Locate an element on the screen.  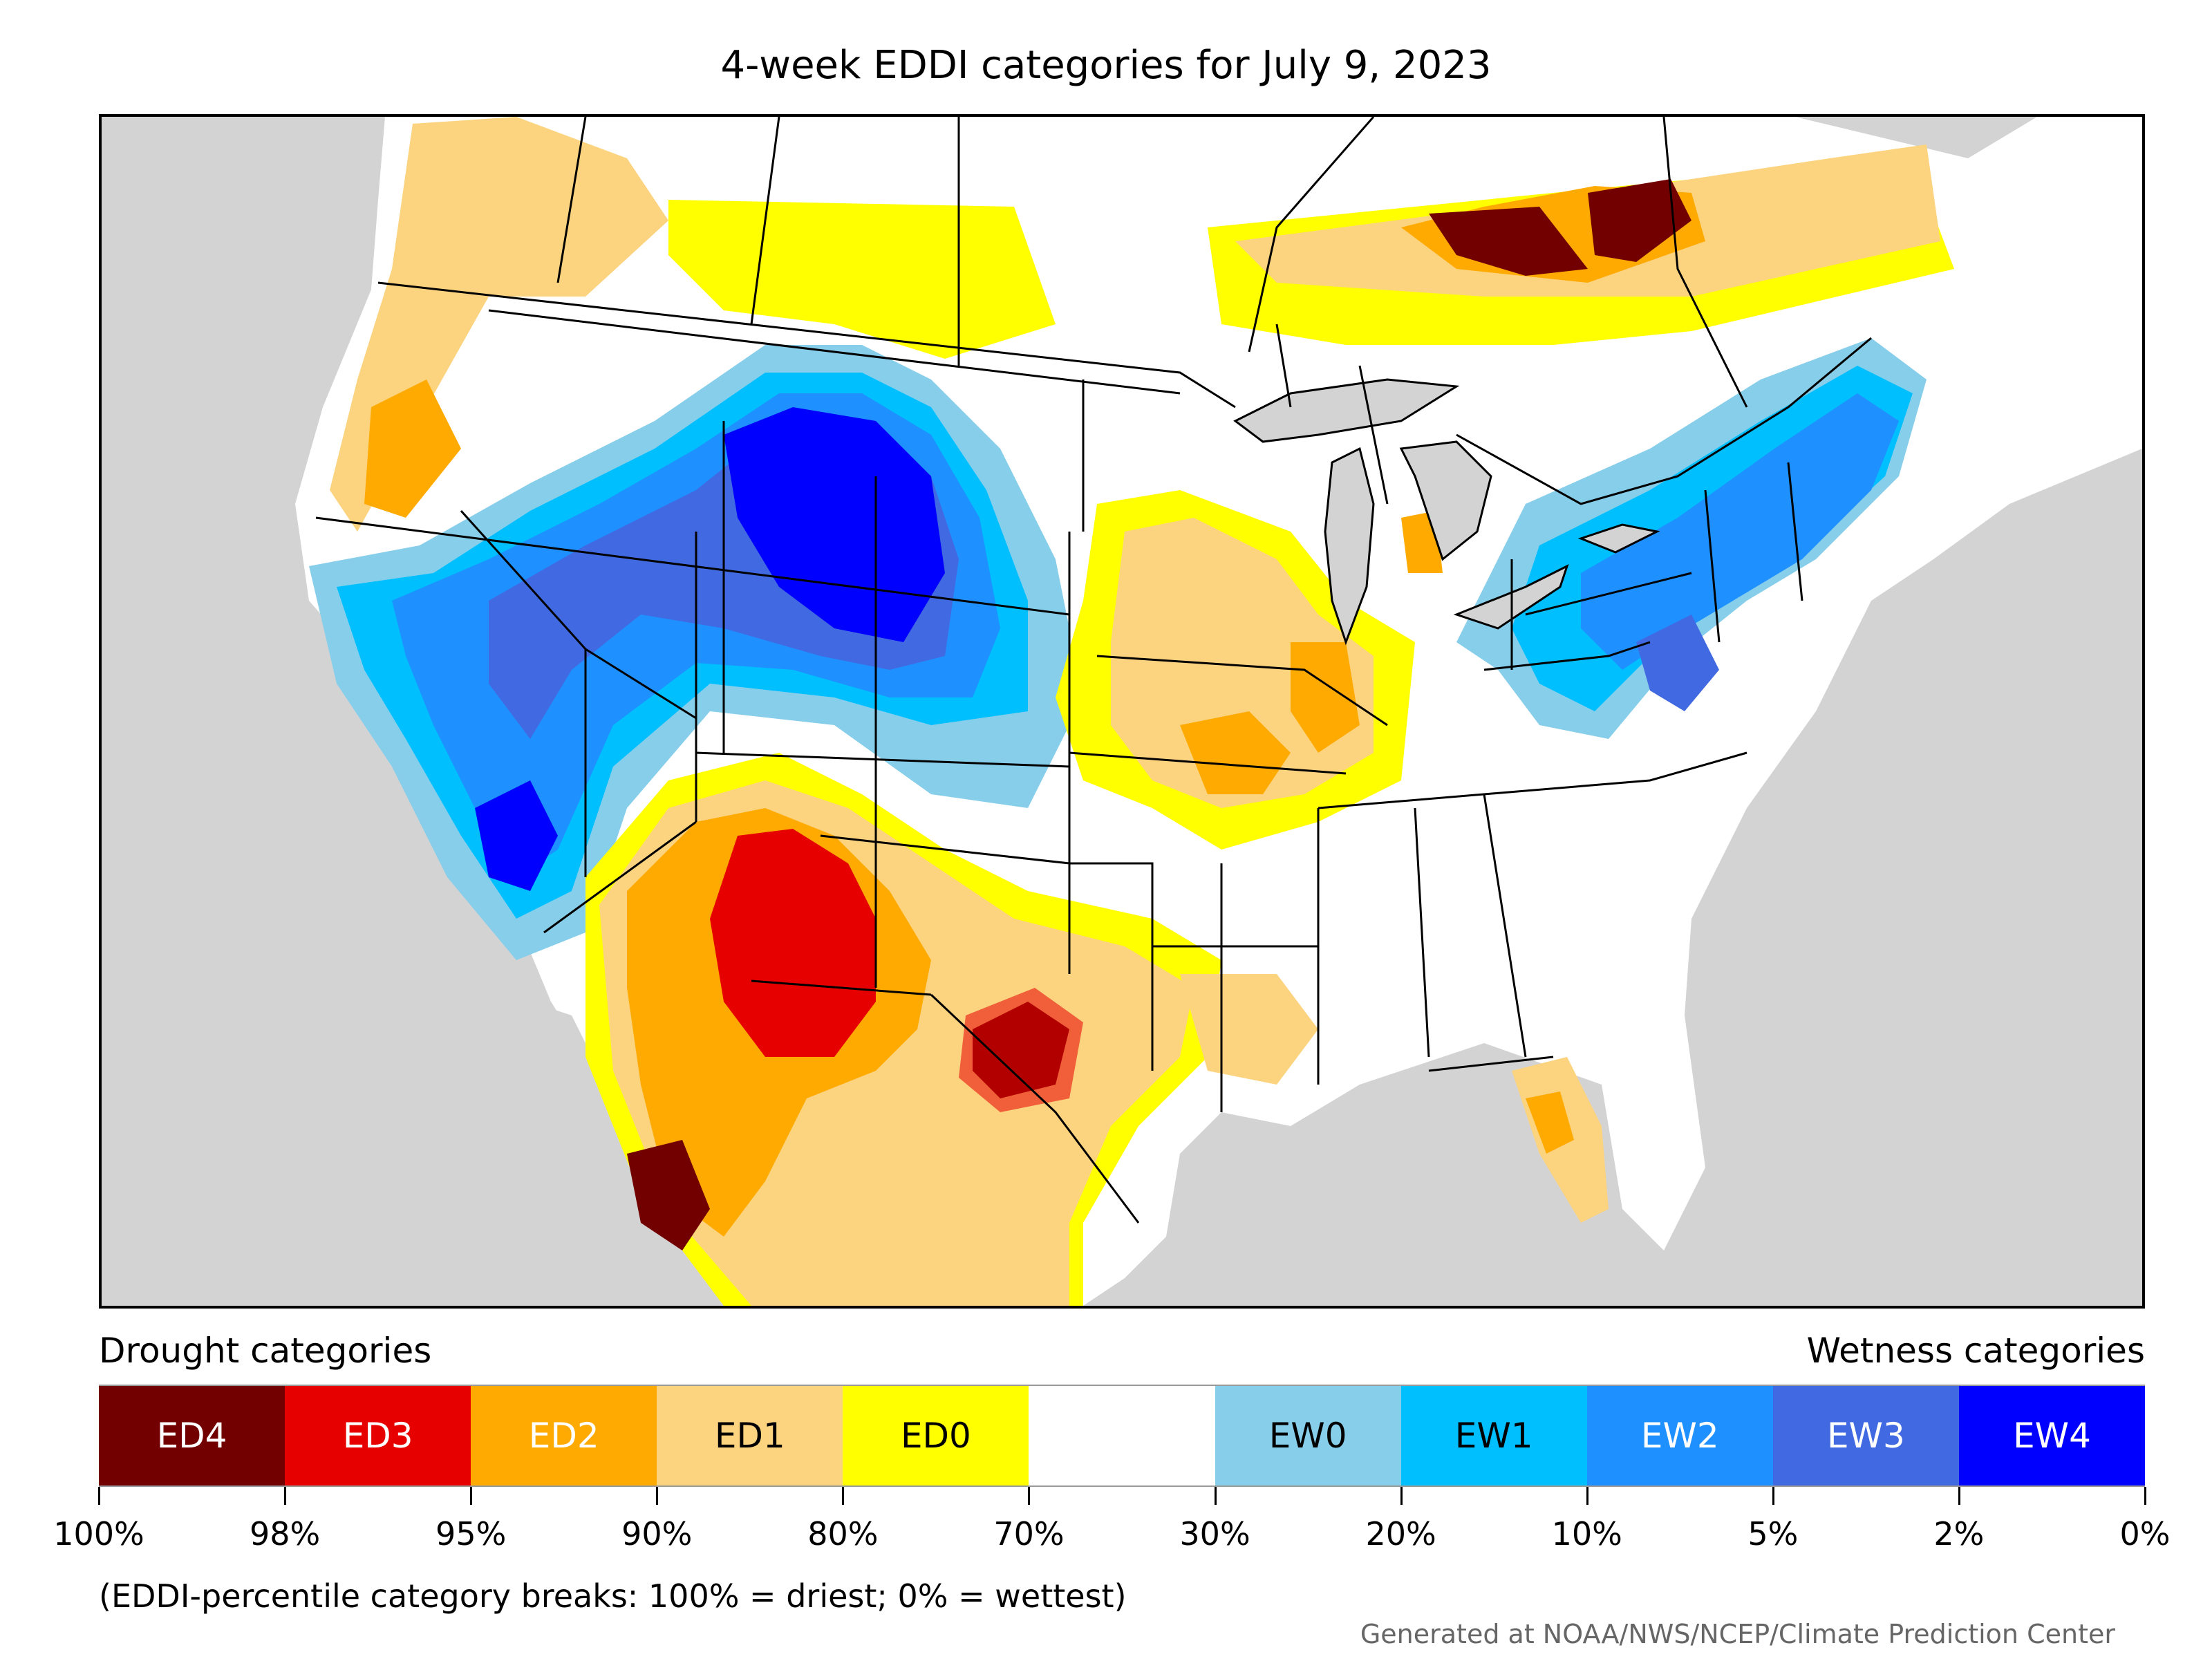
region-florida-ed2 is located at coordinates (1550, 1122).